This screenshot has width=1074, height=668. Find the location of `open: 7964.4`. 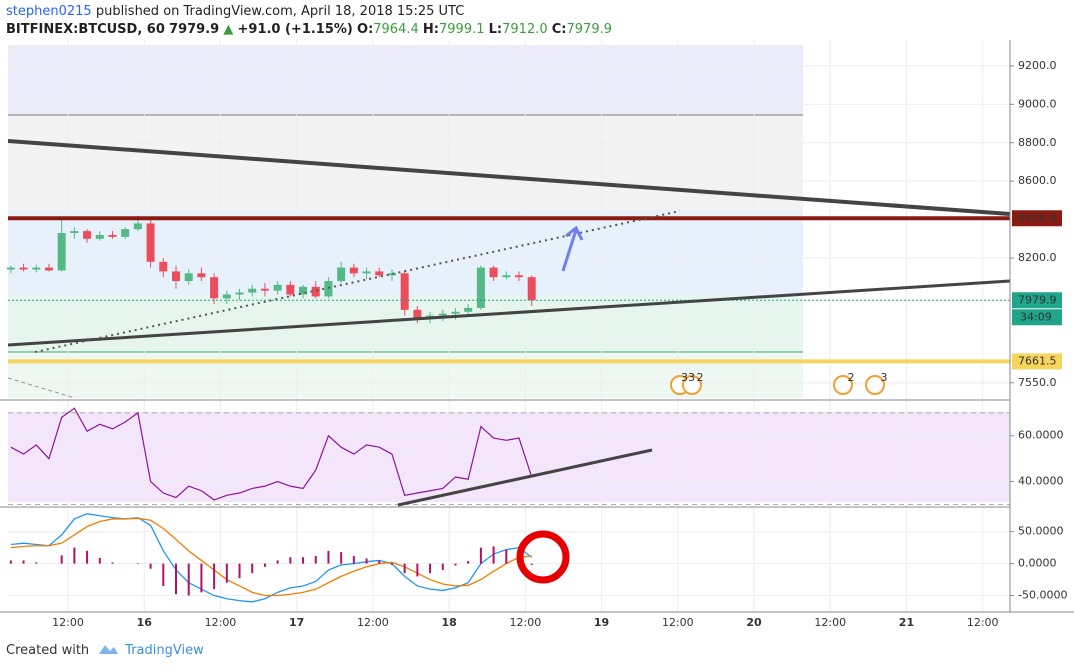

open: 7964.4 is located at coordinates (396, 29).